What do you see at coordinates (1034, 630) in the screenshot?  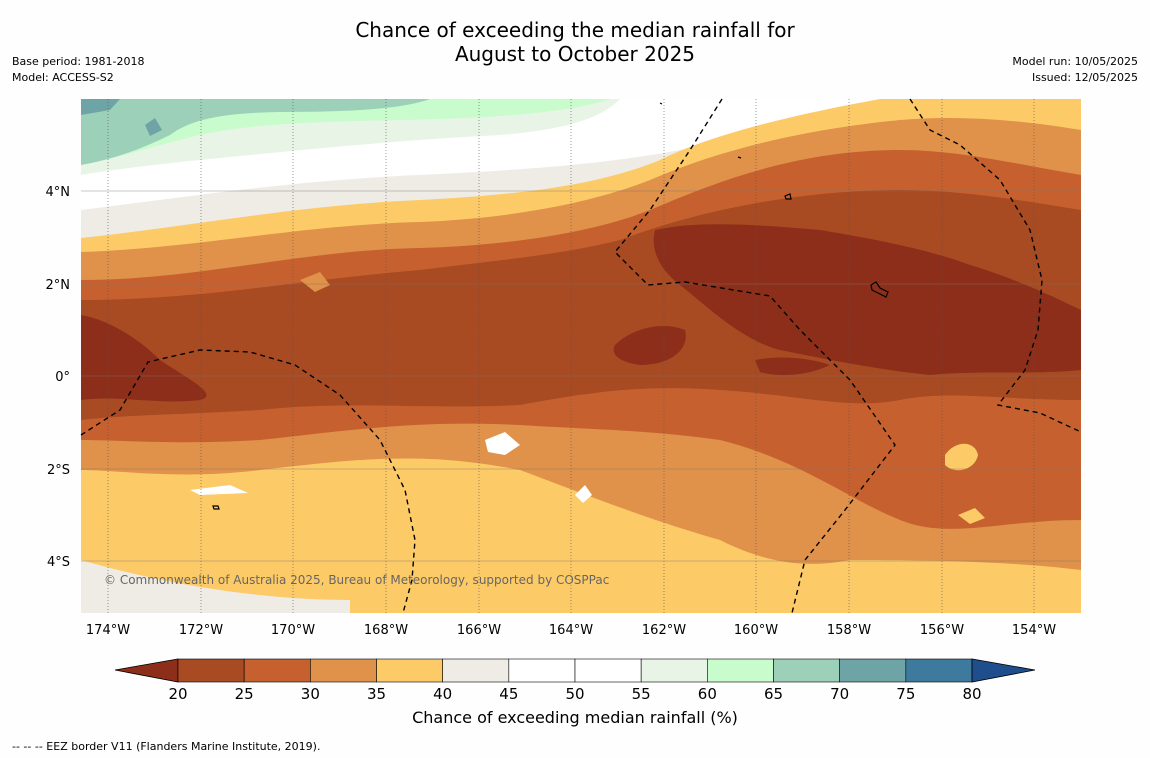 I see `lon-label: 154°W` at bounding box center [1034, 630].